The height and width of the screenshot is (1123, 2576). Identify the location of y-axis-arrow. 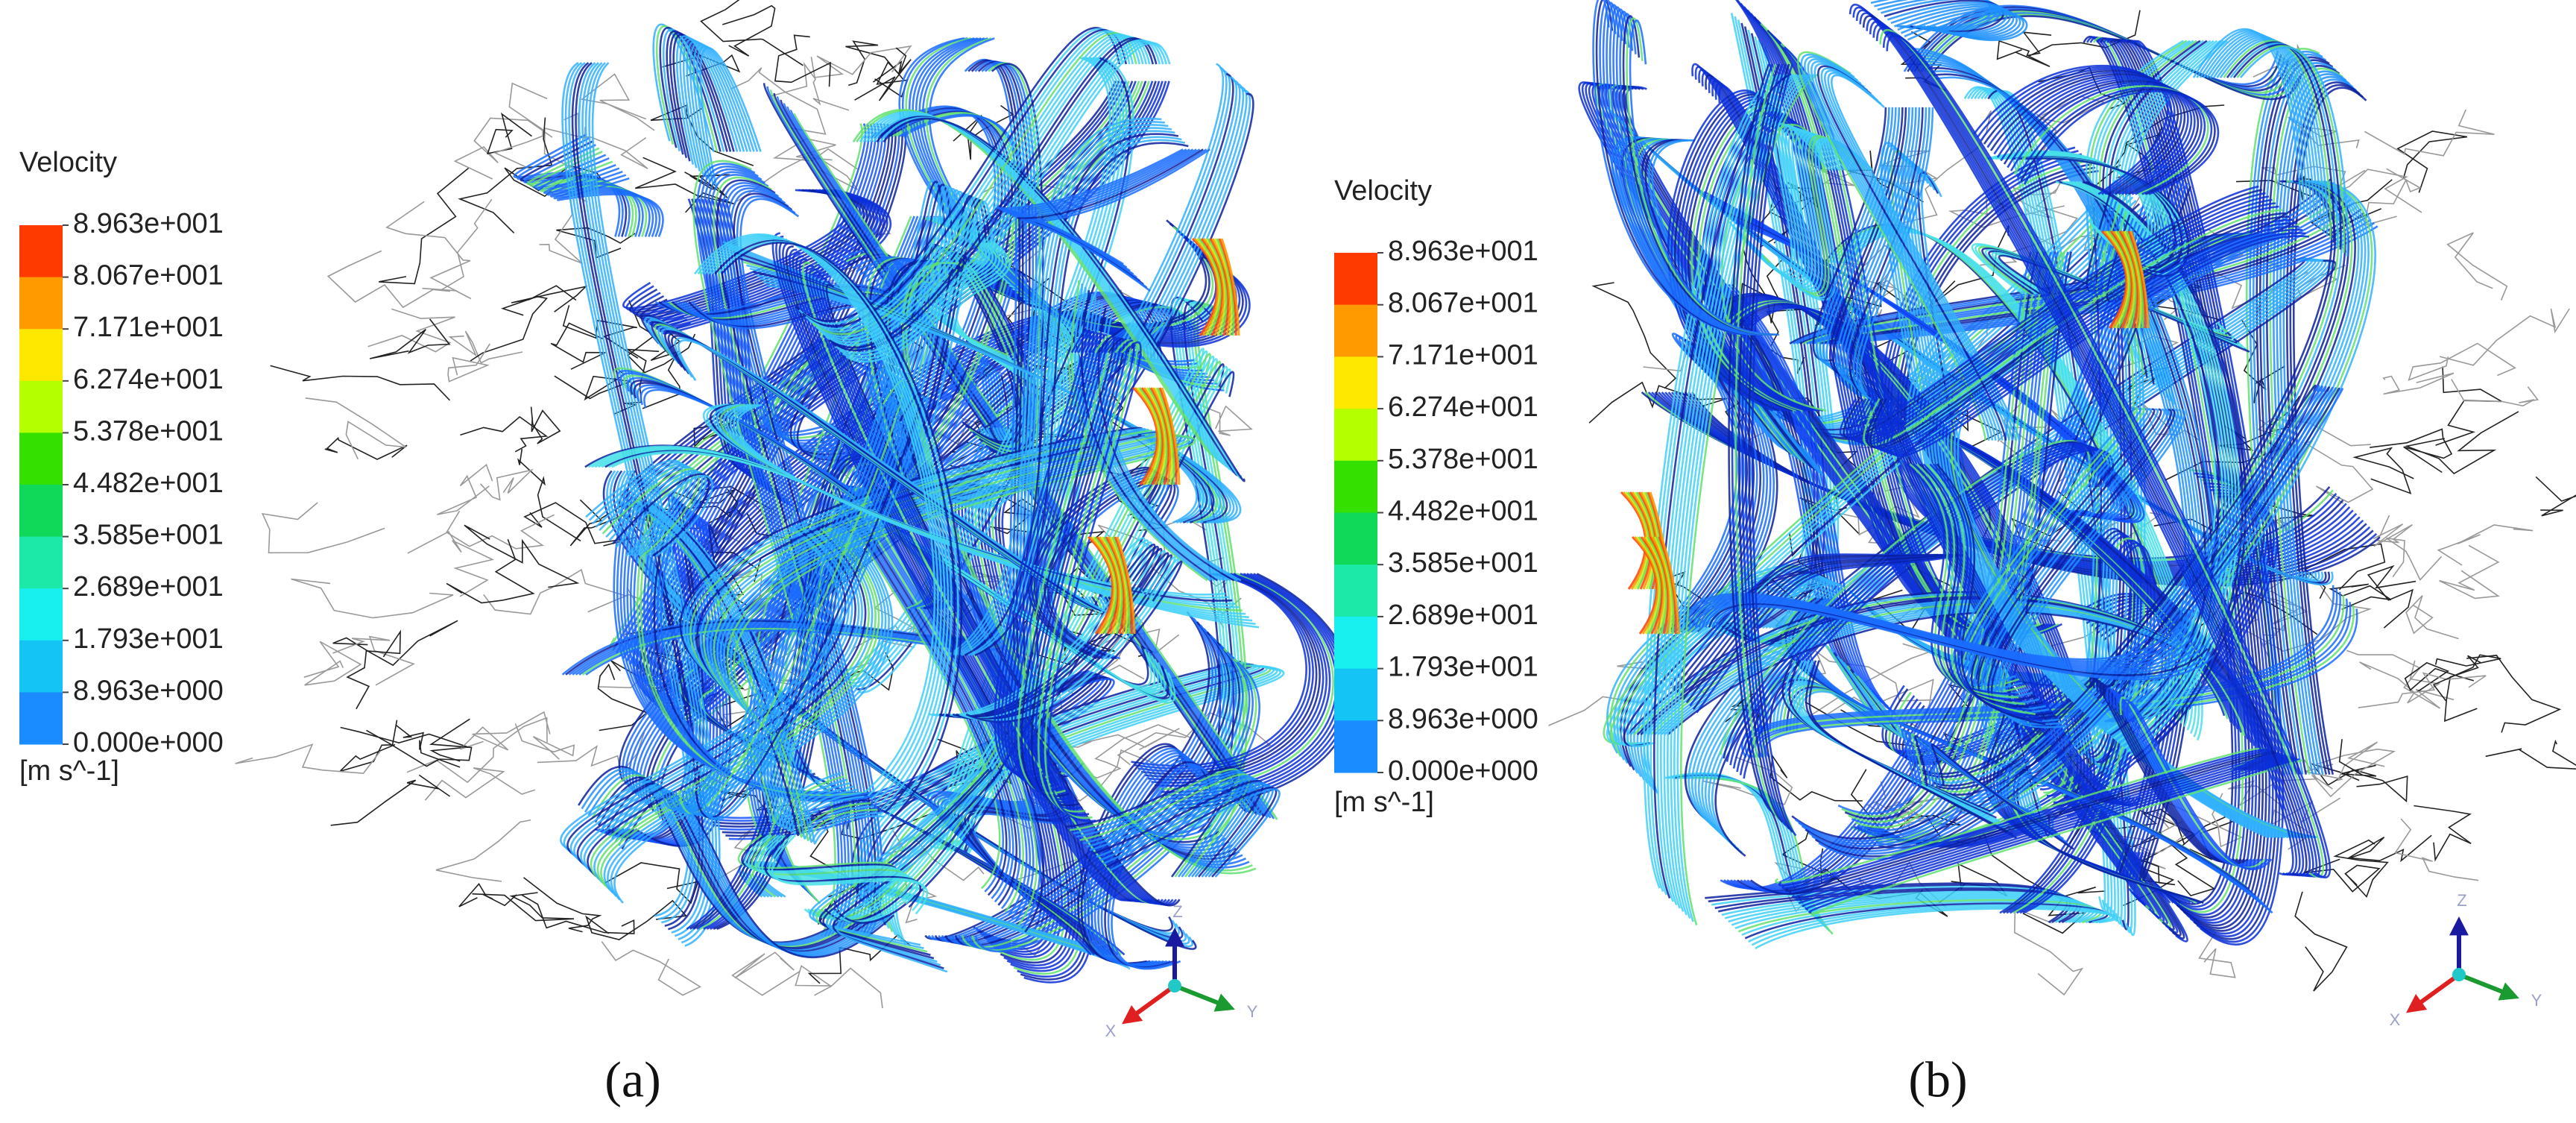
(1199, 995).